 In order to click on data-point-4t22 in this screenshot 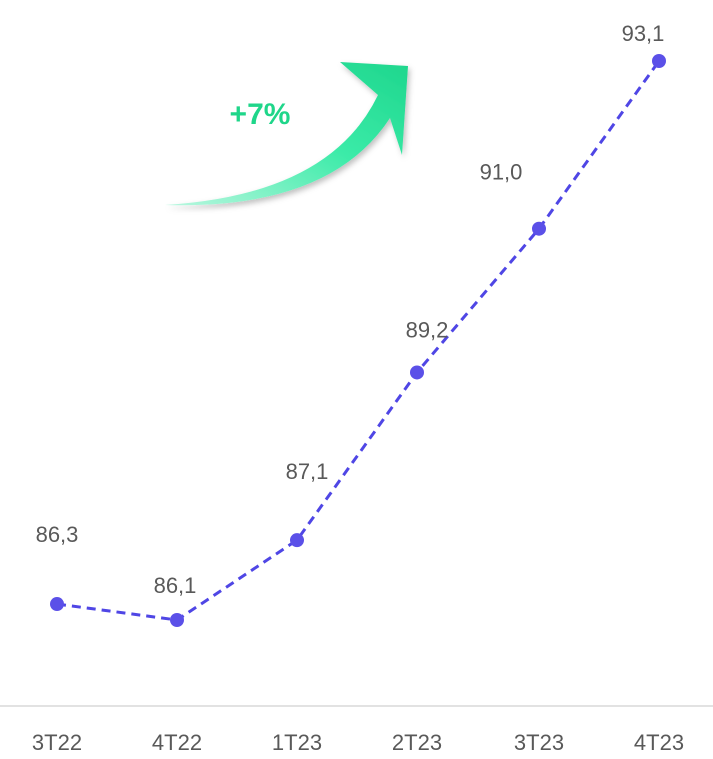, I will do `click(177, 620)`.